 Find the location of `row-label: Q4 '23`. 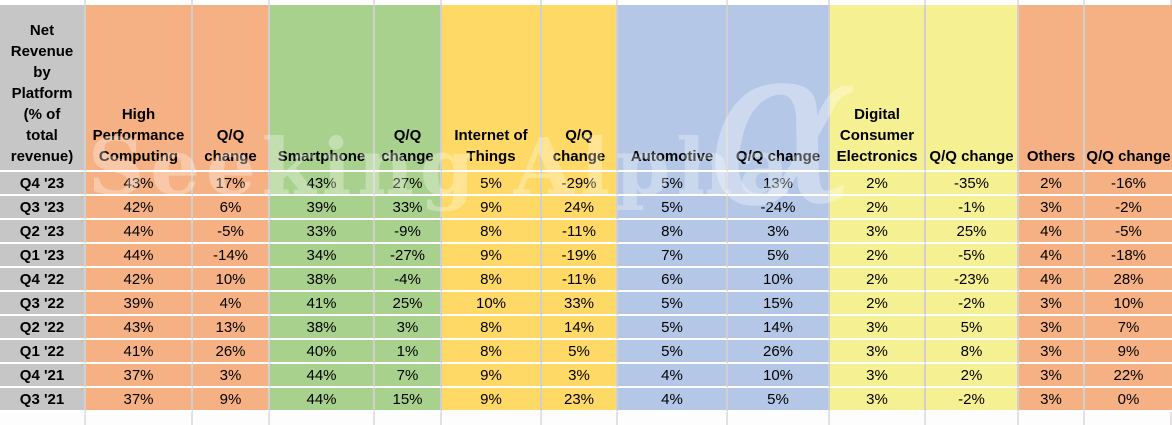

row-label: Q4 '23 is located at coordinates (43, 184).